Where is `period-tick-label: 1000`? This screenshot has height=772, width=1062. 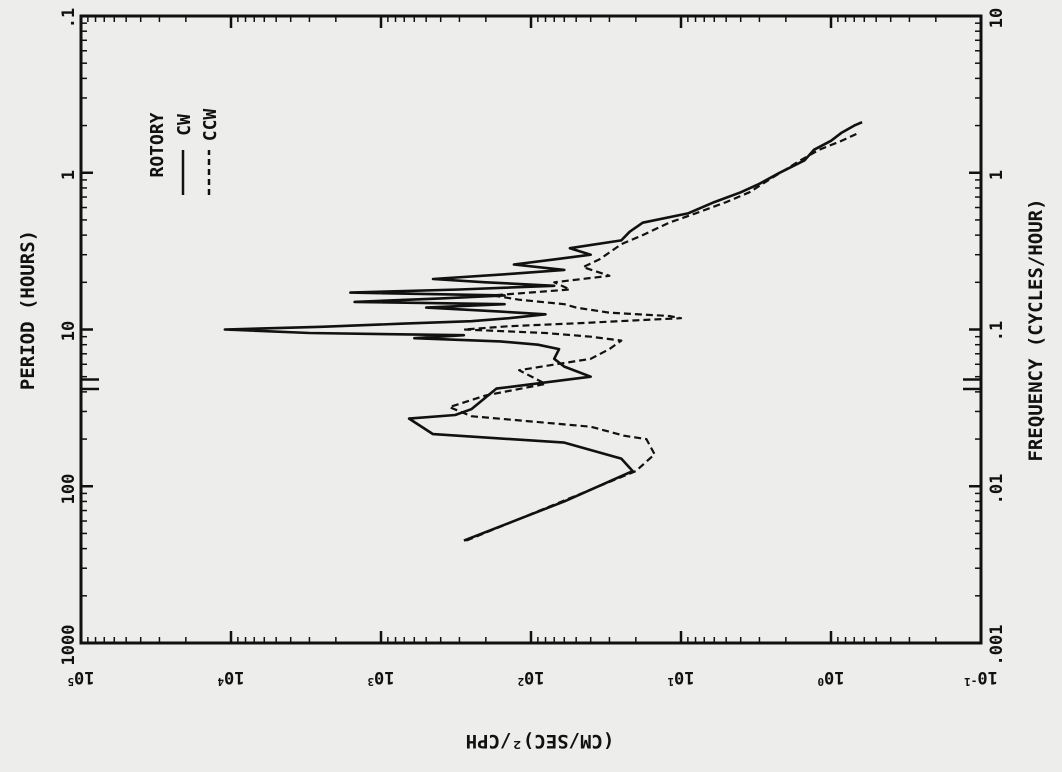
period-tick-label: 1000 is located at coordinates (69, 645).